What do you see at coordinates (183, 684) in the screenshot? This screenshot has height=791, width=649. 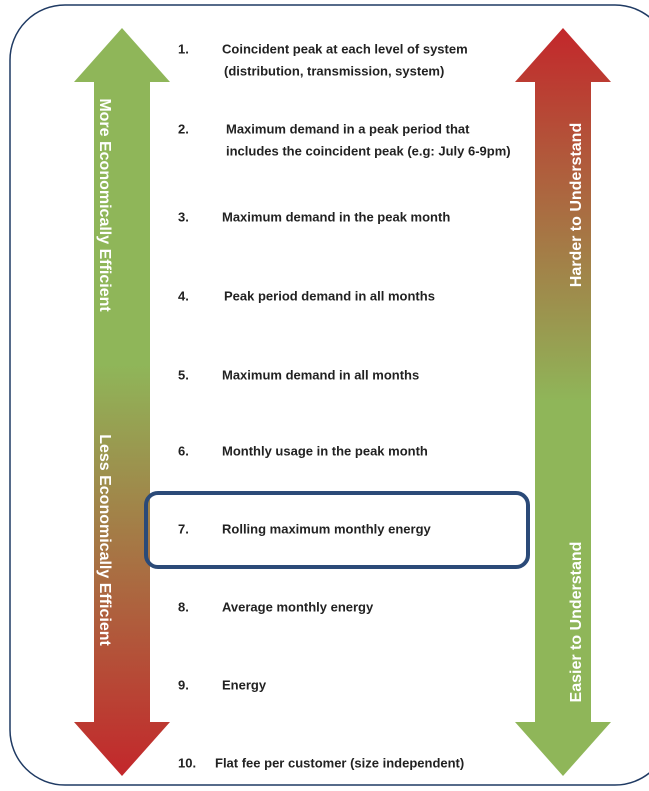 I see `item-number: 9.` at bounding box center [183, 684].